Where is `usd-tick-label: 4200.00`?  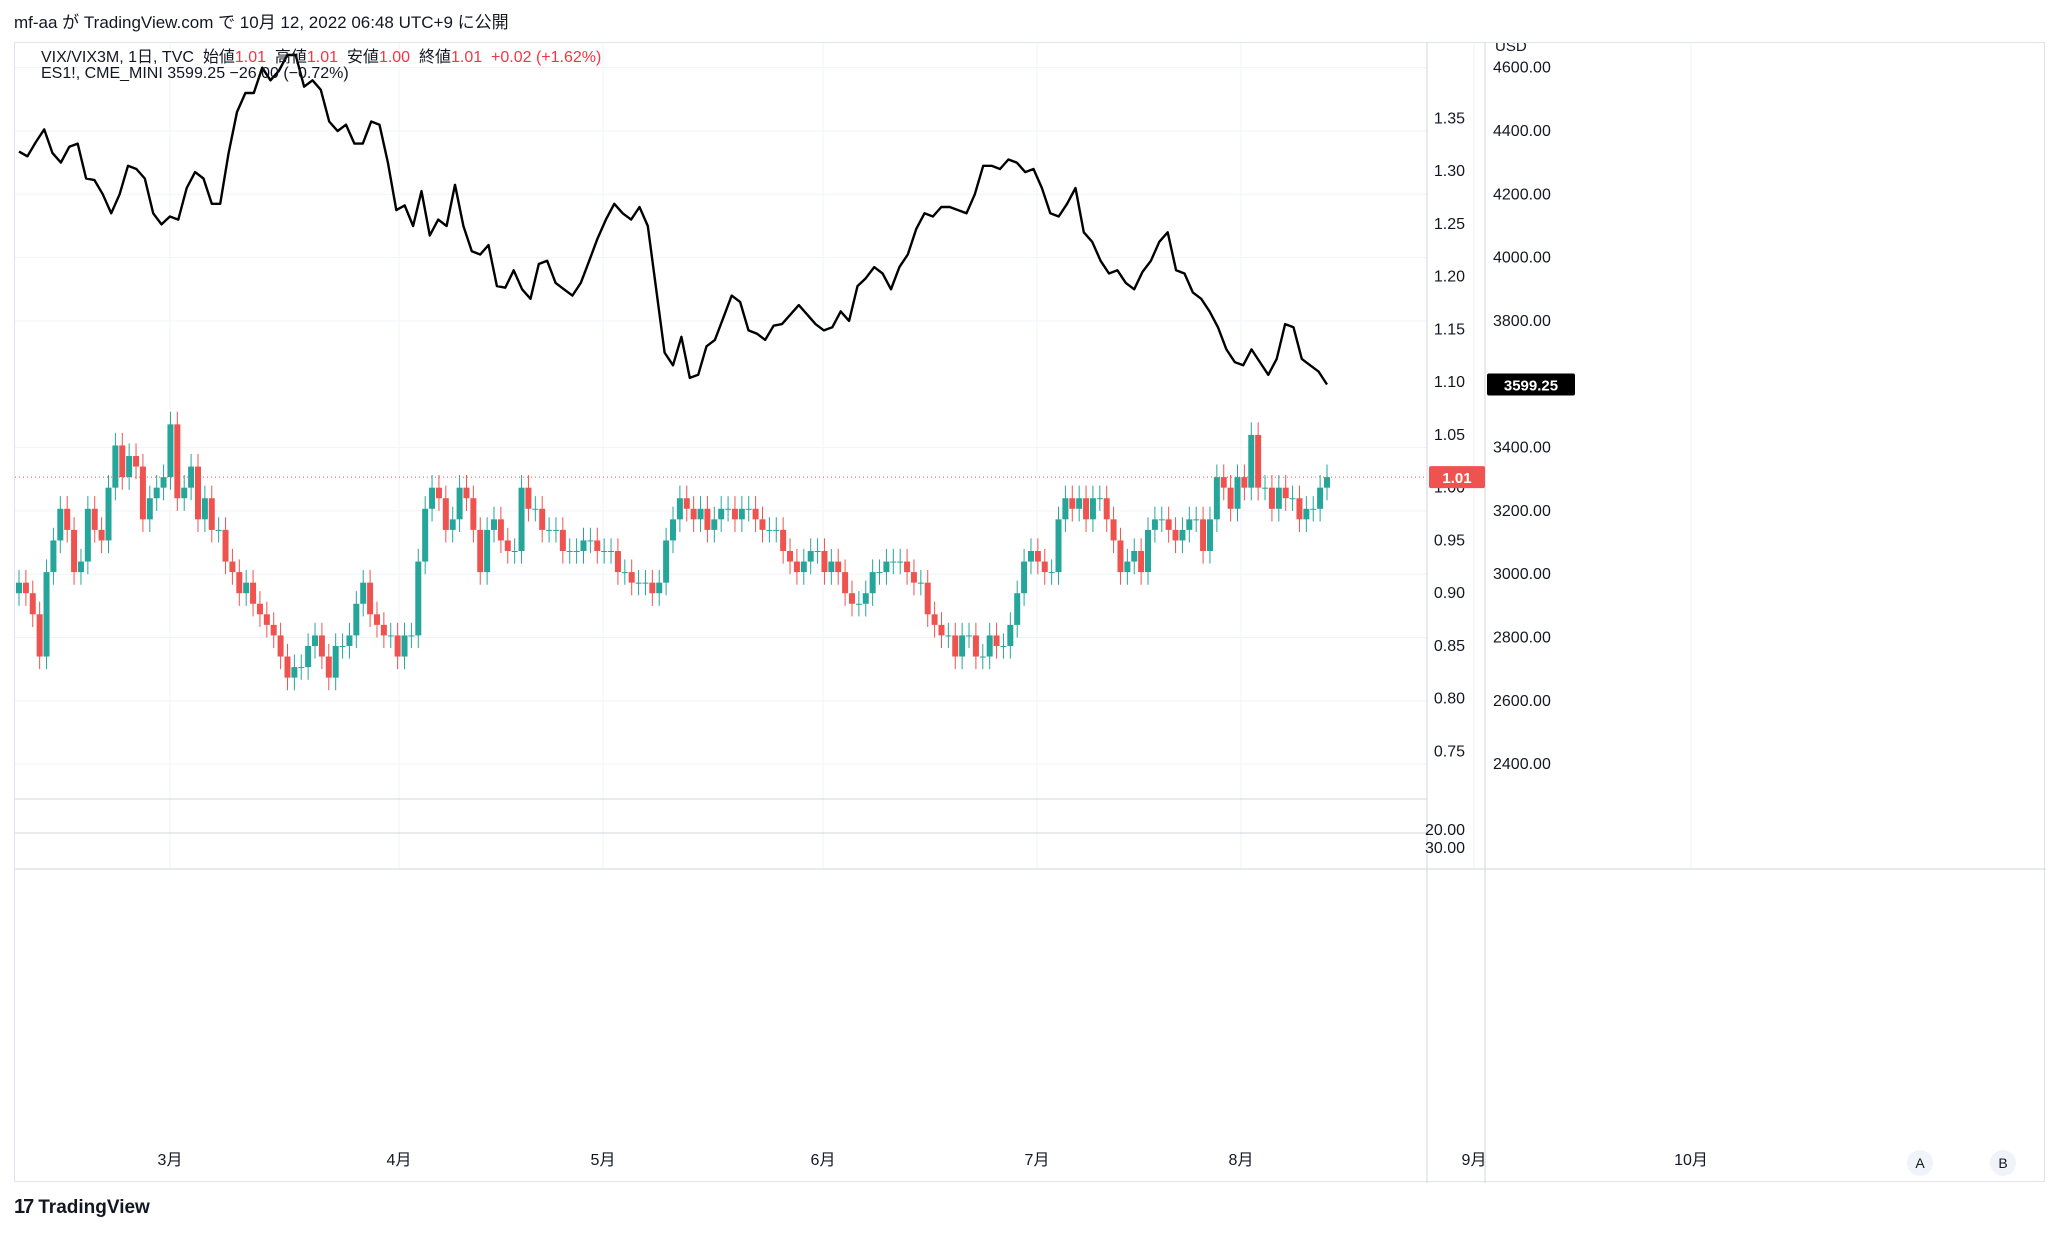 usd-tick-label: 4200.00 is located at coordinates (1522, 194).